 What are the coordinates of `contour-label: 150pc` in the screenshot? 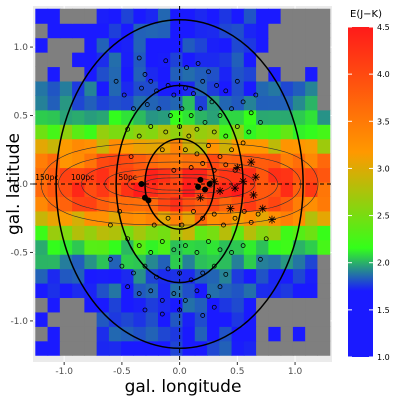 It's located at (46, 177).